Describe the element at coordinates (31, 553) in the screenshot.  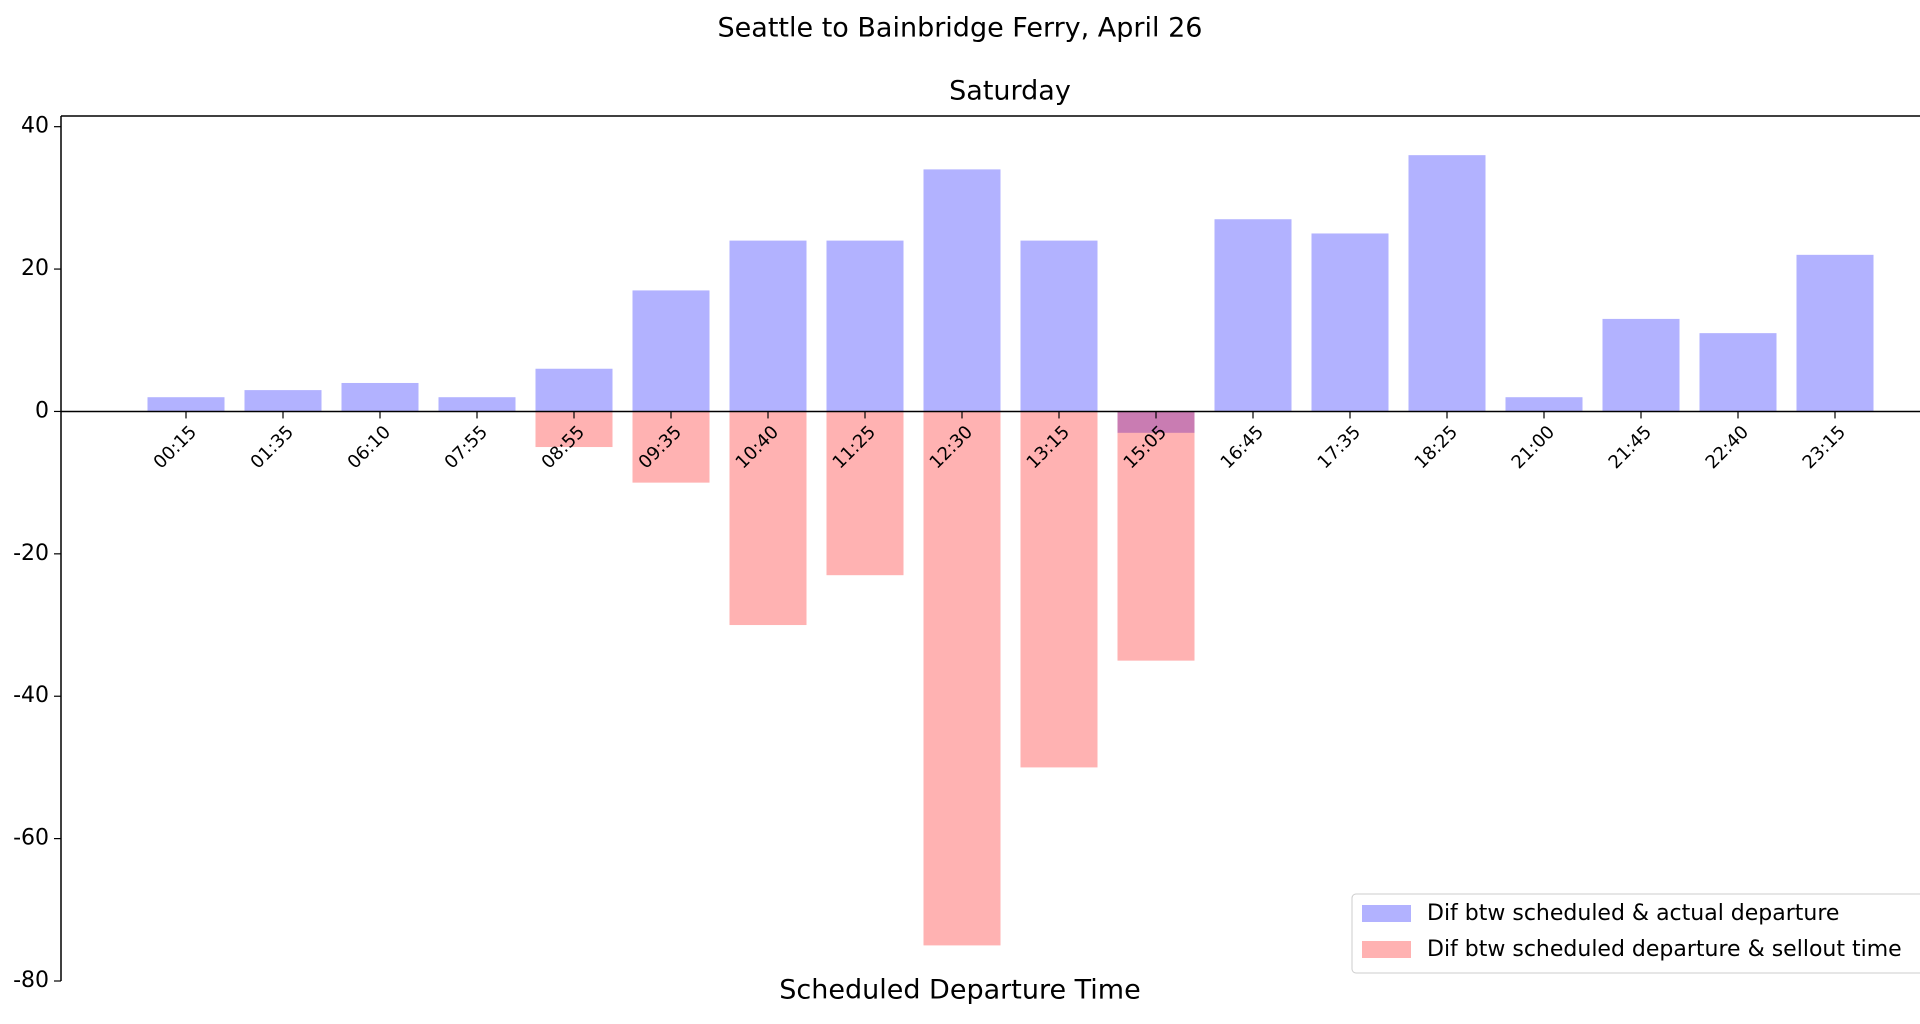
I see `y-tick-label: -20` at that location.